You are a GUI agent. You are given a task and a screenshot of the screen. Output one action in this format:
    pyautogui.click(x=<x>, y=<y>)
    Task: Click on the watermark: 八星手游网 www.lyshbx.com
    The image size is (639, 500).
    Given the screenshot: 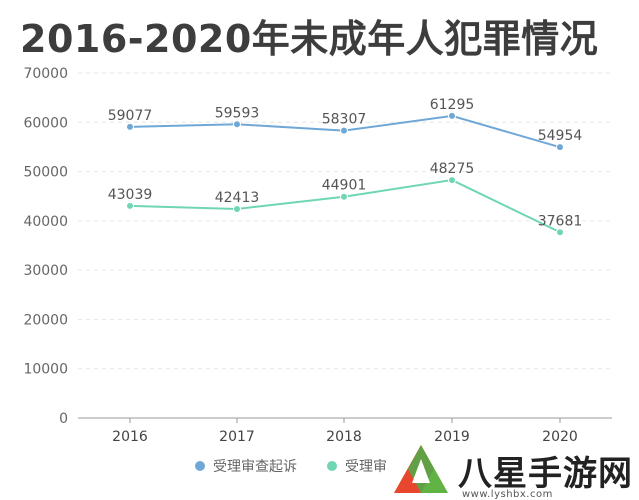 What is the action you would take?
    pyautogui.click(x=514, y=470)
    